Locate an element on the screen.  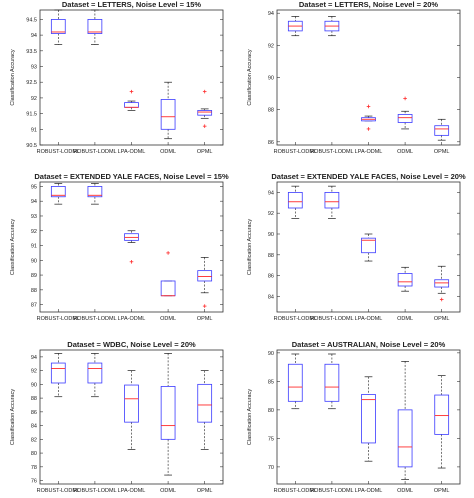
y-tick-label: 76 is located at coordinates (34, 482).